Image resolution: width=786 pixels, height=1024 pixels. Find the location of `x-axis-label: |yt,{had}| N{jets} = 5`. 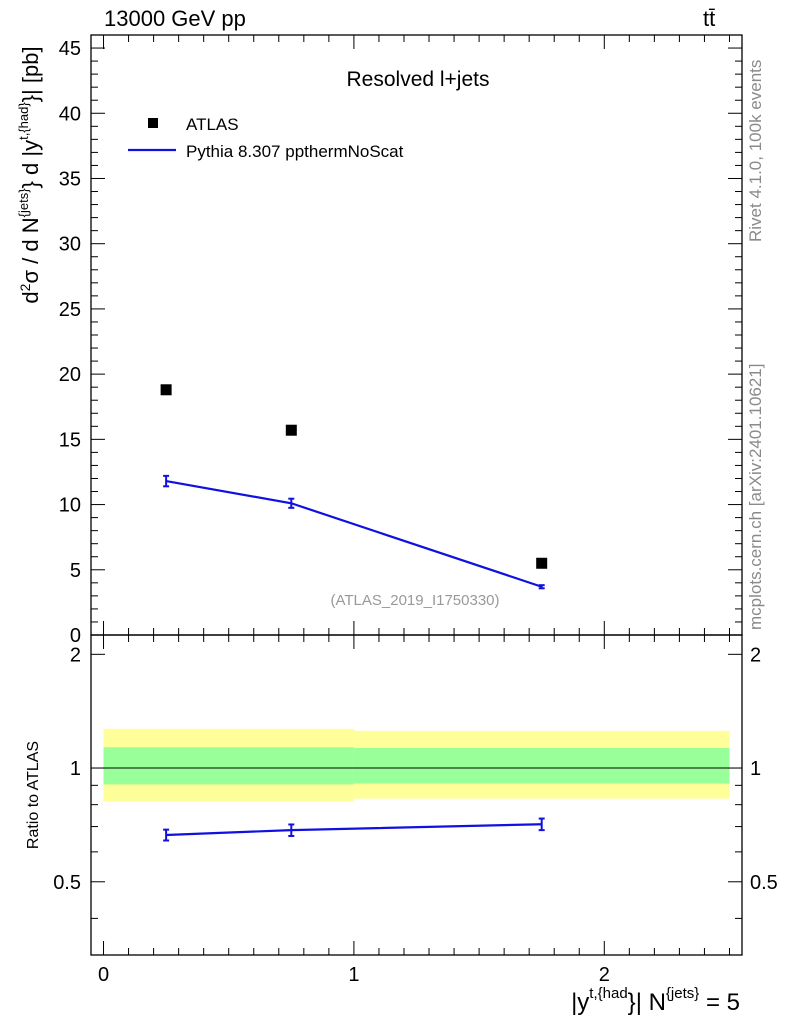

x-axis-label: |yt,{had}| N{jets} = 5 is located at coordinates (655, 1000).